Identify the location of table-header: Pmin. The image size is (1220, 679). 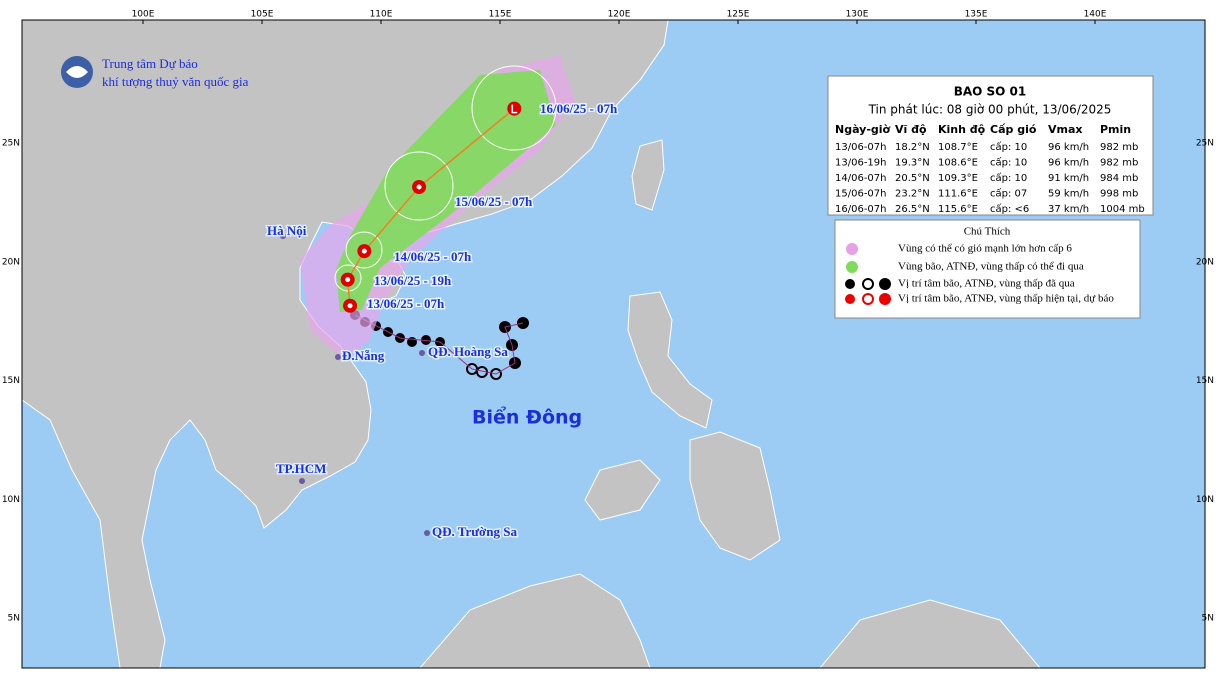
(1115, 129).